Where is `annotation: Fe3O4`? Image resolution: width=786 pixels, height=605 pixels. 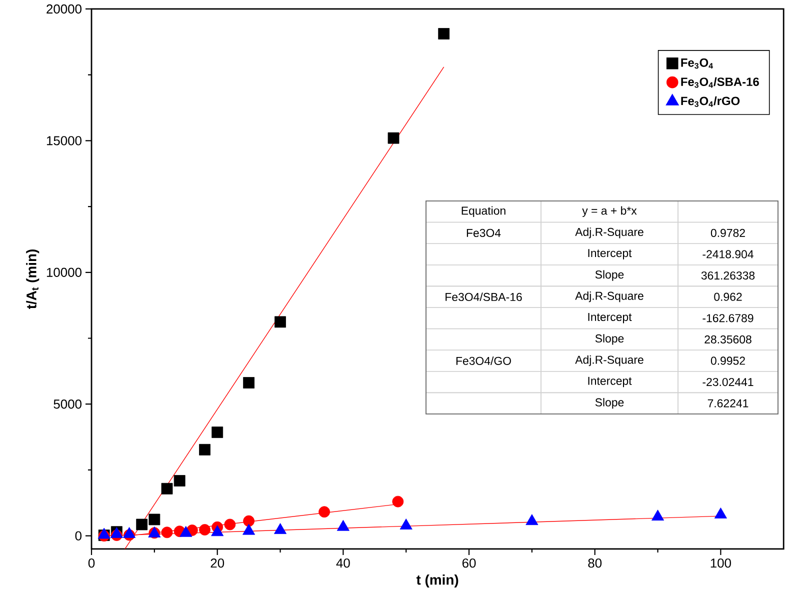
annotation: Fe3O4 is located at coordinates (483, 232).